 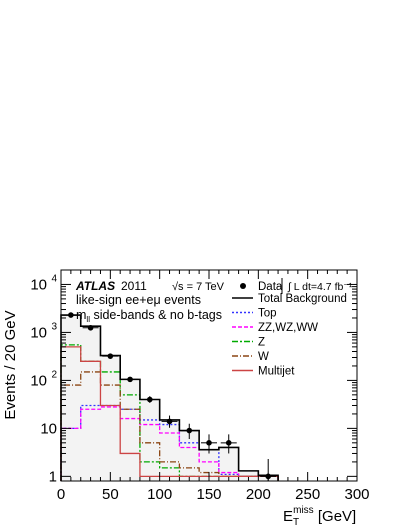 What do you see at coordinates (263, 357) in the screenshot?
I see `legend-label-w: W` at bounding box center [263, 357].